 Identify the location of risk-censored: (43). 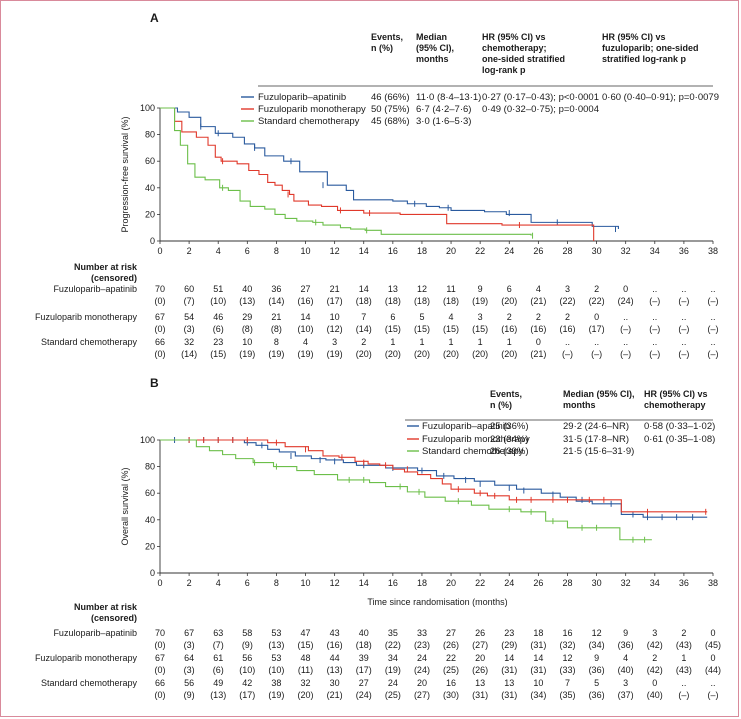
(684, 645).